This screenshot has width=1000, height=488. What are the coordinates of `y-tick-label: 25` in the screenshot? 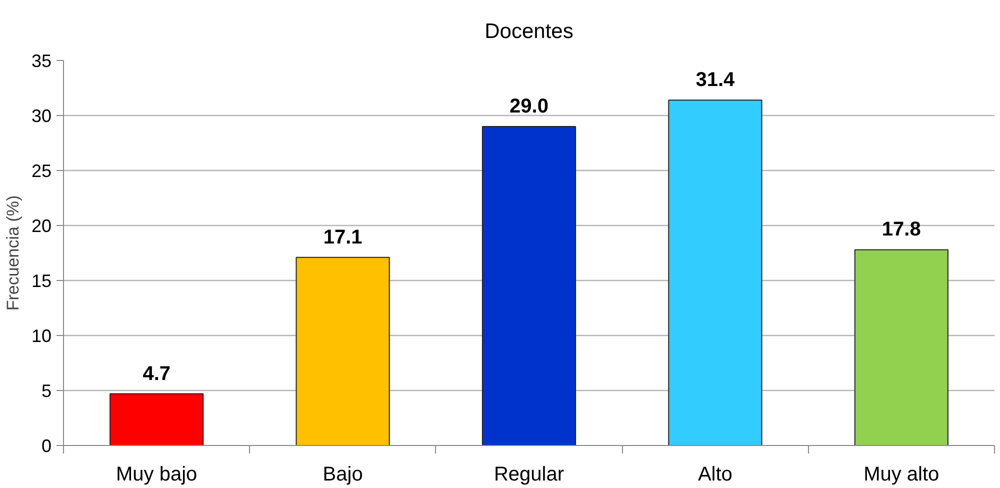 It's located at (41, 171).